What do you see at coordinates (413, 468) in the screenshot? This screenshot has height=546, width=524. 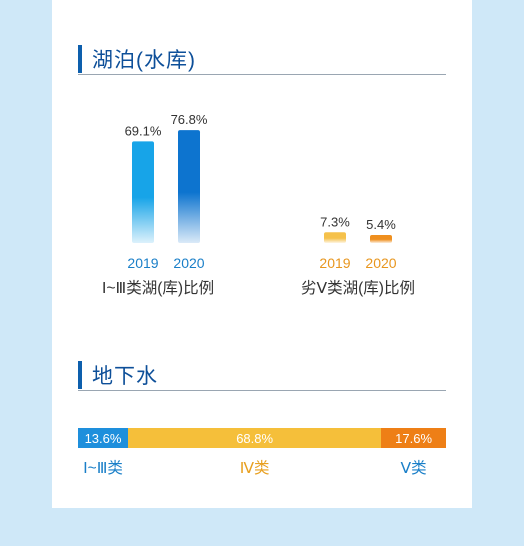 I see `groundwater-category-label: Ⅴ类` at bounding box center [413, 468].